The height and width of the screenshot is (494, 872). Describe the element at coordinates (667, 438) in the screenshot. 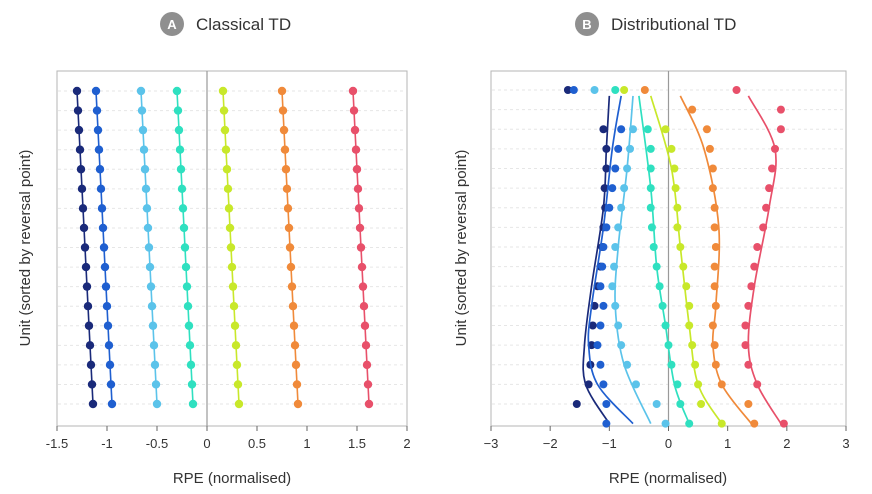

I see `panel-b-x-ticks: −3 −2 −1 0 1 2 3` at that location.